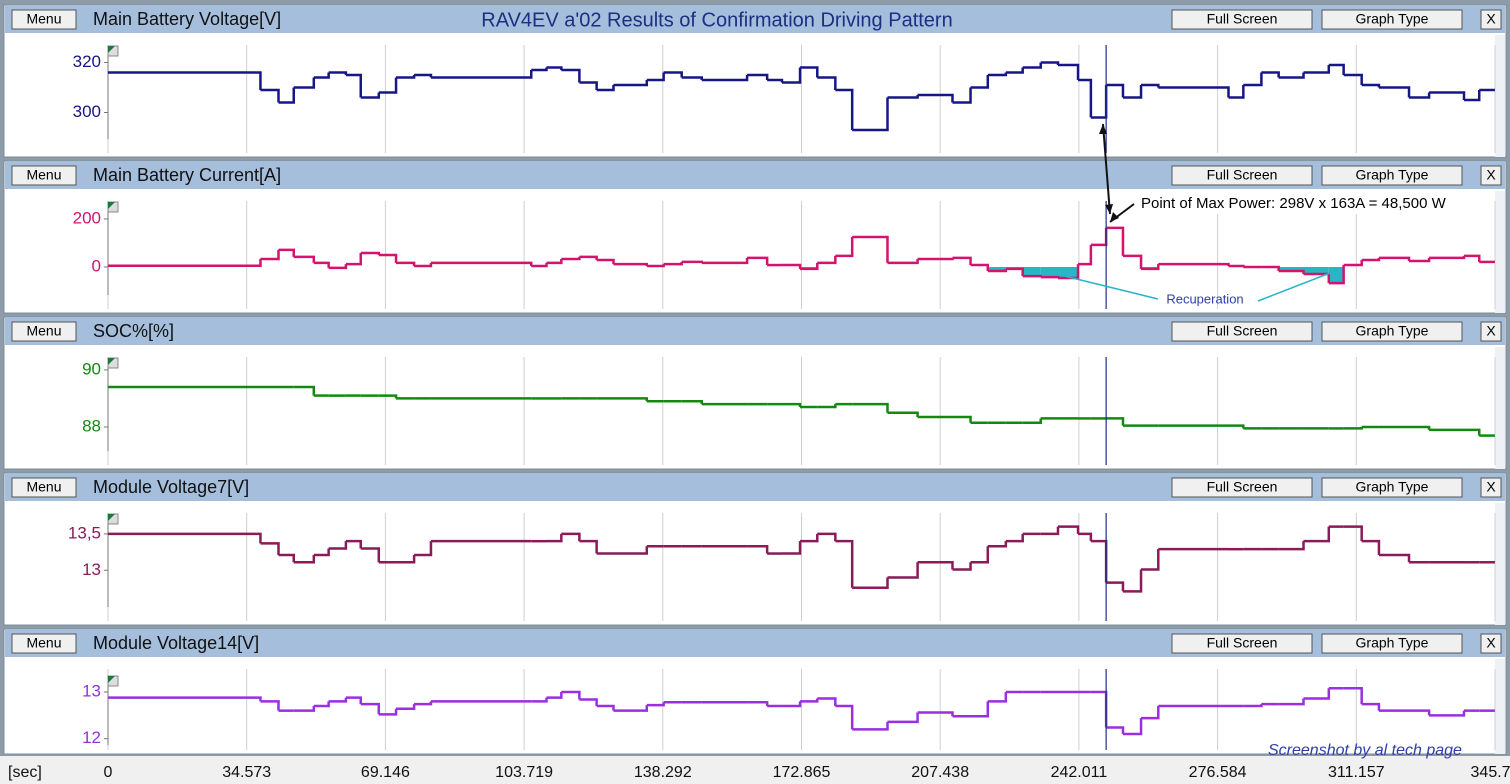  What do you see at coordinates (111, 679) in the screenshot?
I see `axis-marker` at bounding box center [111, 679].